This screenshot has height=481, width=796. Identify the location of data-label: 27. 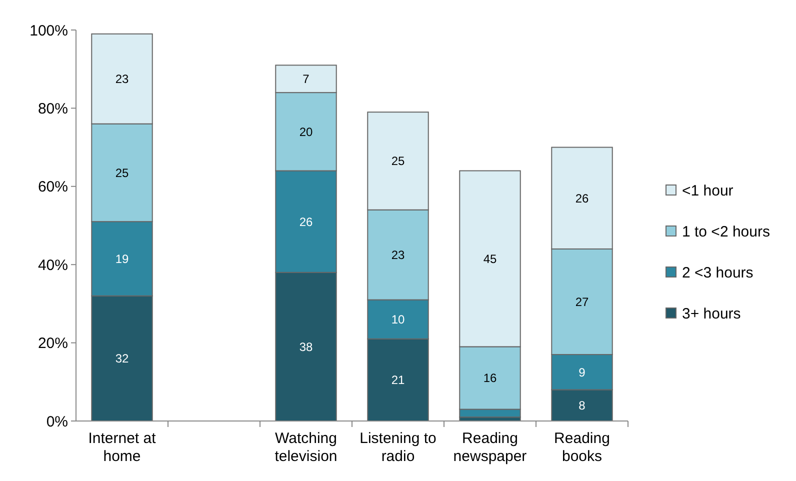
(582, 301).